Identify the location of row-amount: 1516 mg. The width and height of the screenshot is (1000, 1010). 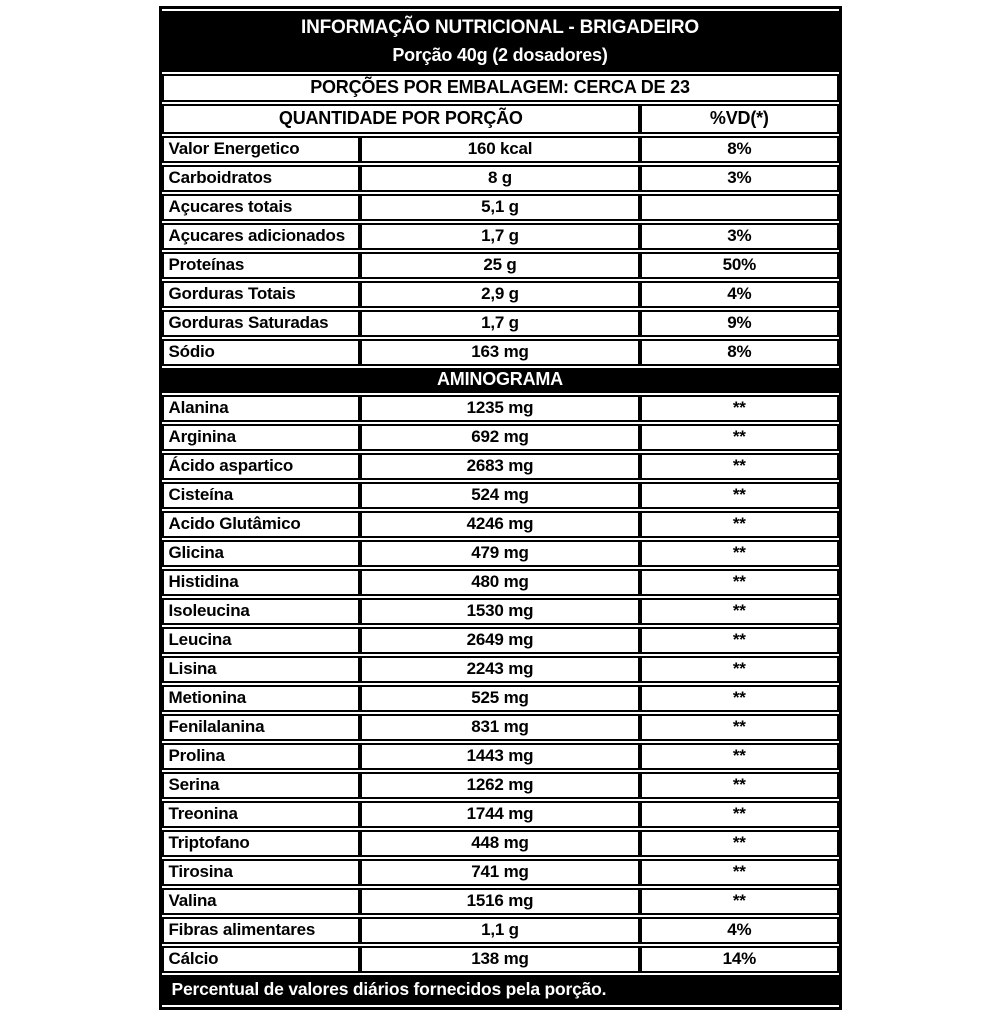
(500, 901).